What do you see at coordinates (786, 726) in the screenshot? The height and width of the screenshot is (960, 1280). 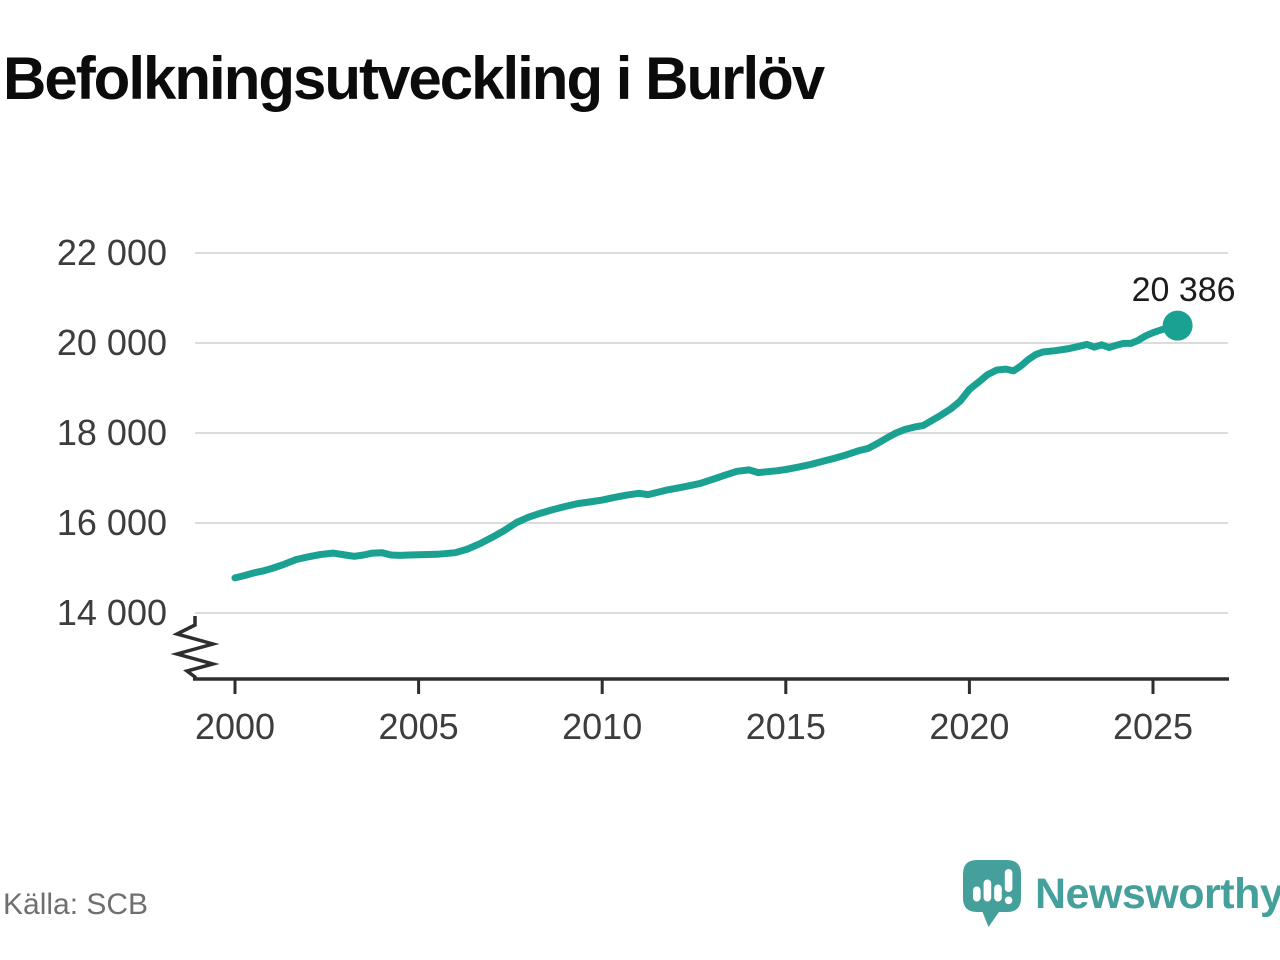 I see `x-tick-label: 2015` at bounding box center [786, 726].